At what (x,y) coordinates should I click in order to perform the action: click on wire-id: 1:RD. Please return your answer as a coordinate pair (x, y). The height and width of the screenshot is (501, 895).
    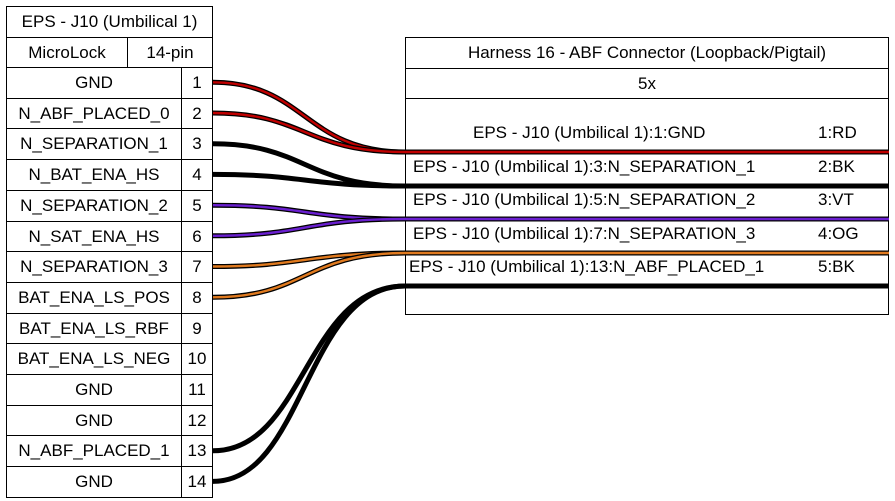
    Looking at the image, I should click on (837, 132).